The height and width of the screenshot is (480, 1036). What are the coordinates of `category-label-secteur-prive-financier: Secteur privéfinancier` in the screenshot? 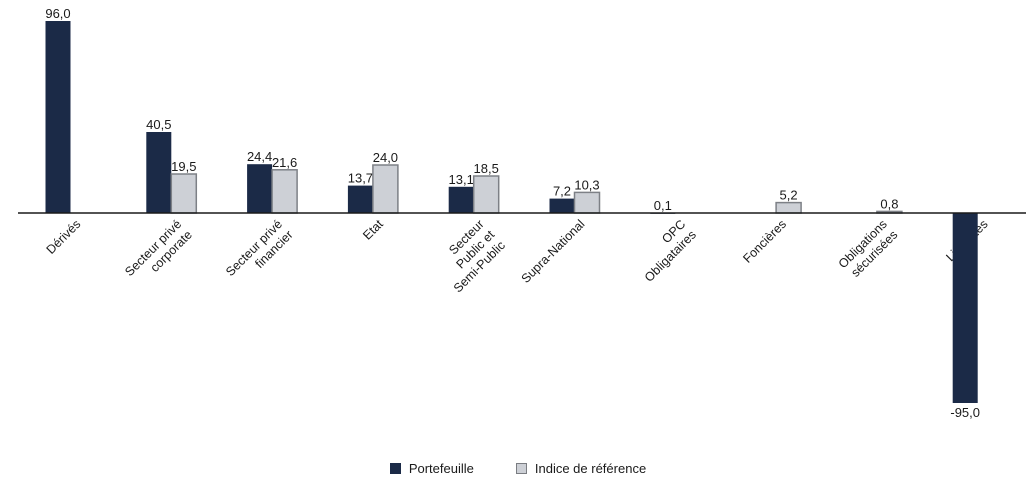 It's located at (259, 253).